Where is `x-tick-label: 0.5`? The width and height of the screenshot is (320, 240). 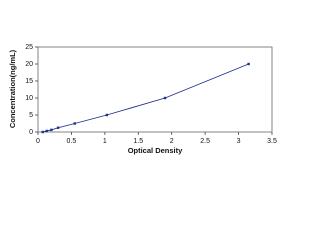 x-tick-label: 0.5 is located at coordinates (72, 141).